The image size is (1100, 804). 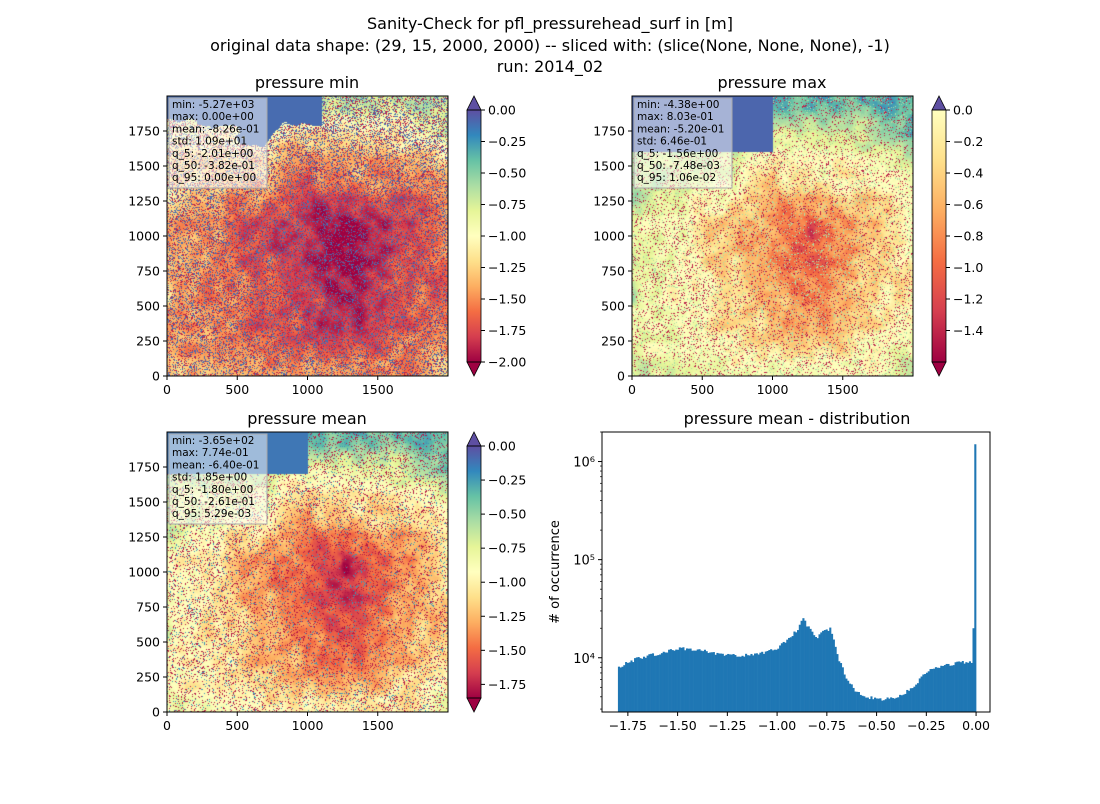 What do you see at coordinates (474, 236) in the screenshot?
I see `colorbar-gradient` at bounding box center [474, 236].